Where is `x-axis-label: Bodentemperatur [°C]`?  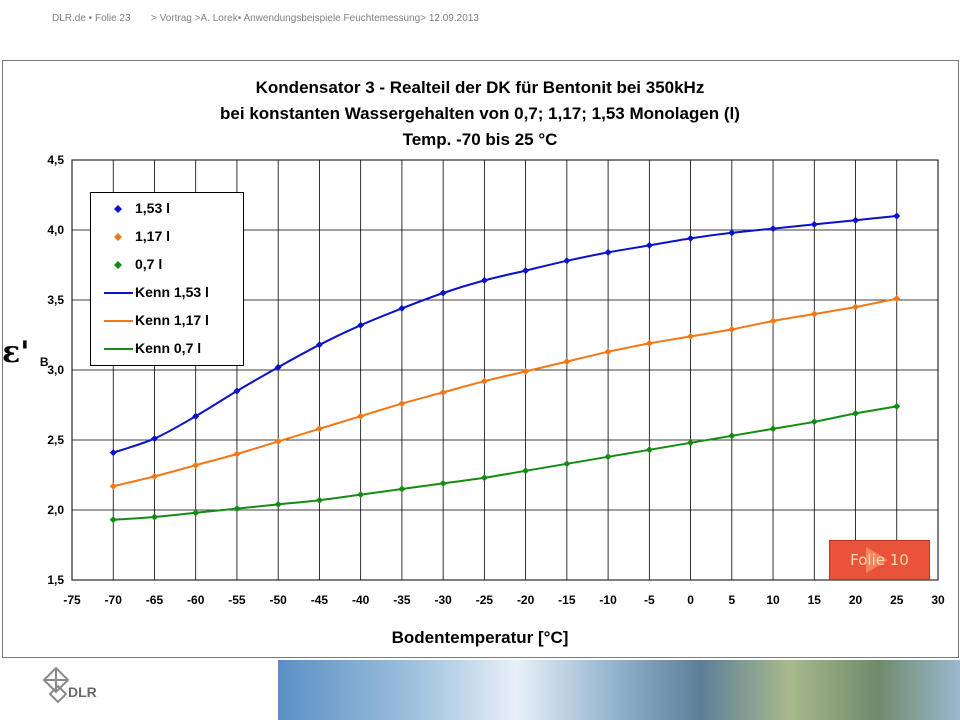 x-axis-label: Bodentemperatur [°C] is located at coordinates (480, 637).